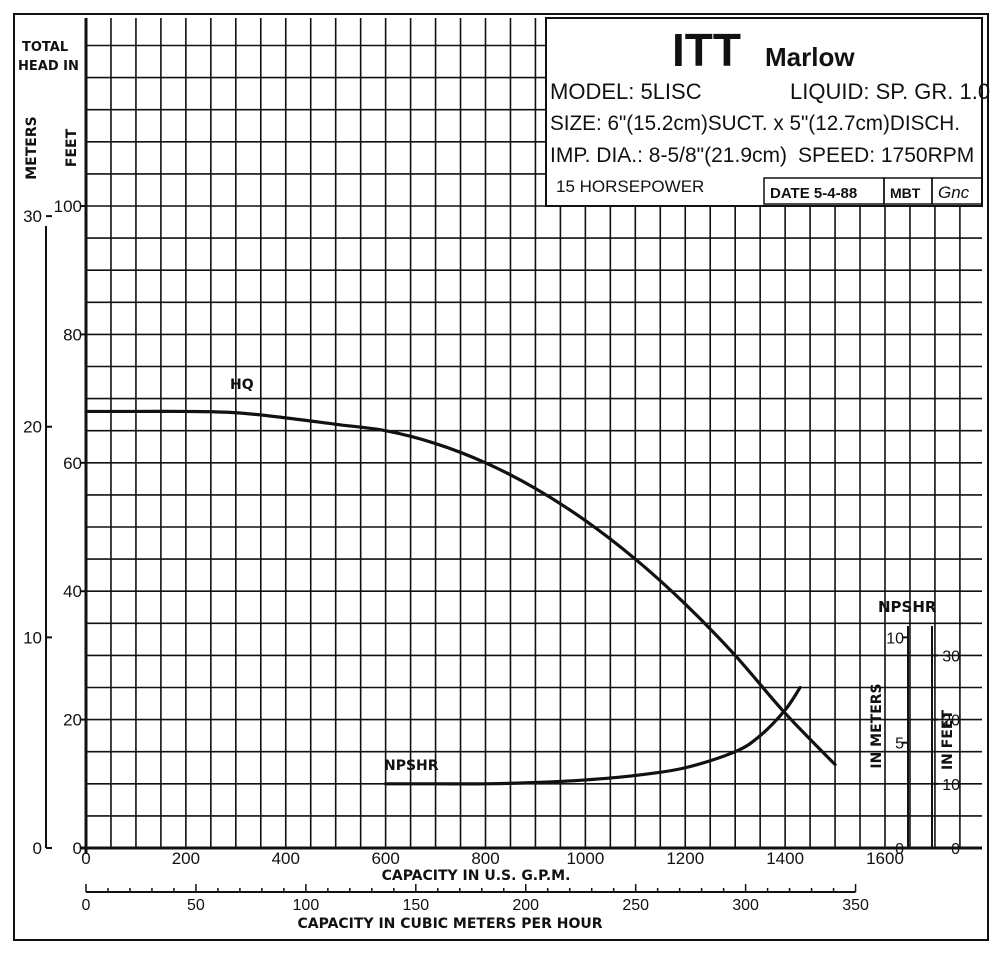  What do you see at coordinates (32, 216) in the screenshot?
I see `meters-tick-label: 30` at bounding box center [32, 216].